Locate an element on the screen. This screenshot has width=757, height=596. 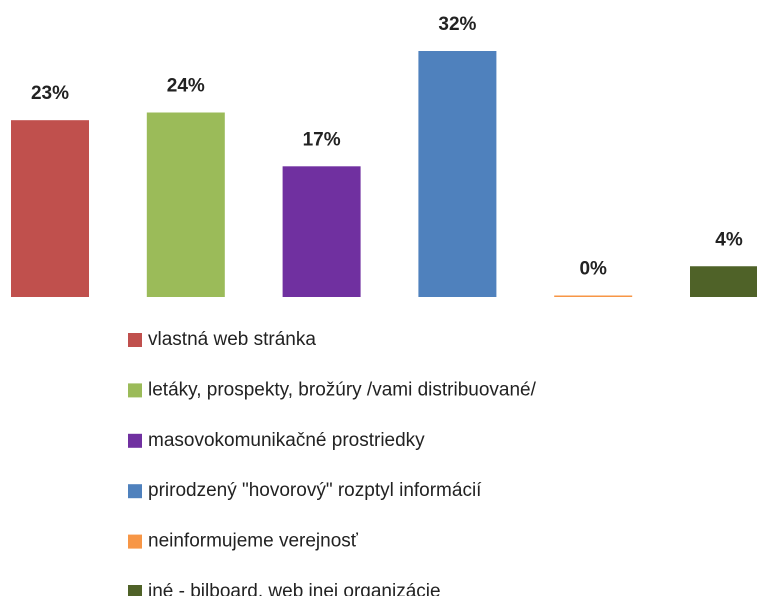
data-label: 4% is located at coordinates (729, 239).